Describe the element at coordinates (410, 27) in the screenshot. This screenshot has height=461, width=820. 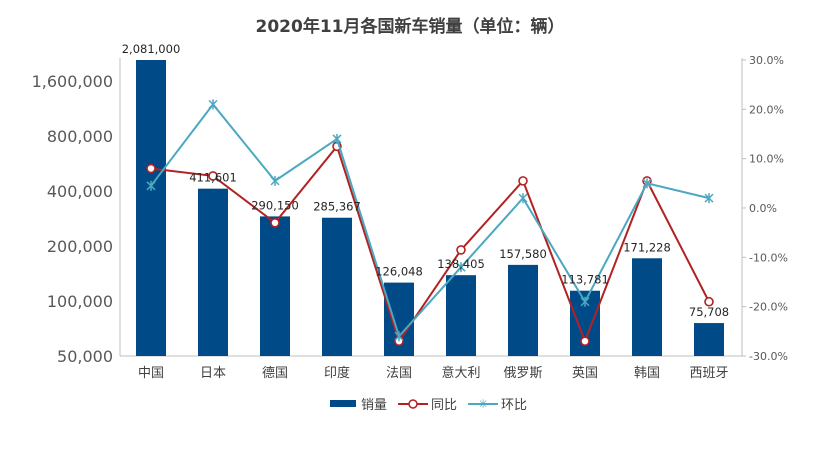
I see `chart-title: 2020年11月各国新车销量（单位：辆）` at that location.